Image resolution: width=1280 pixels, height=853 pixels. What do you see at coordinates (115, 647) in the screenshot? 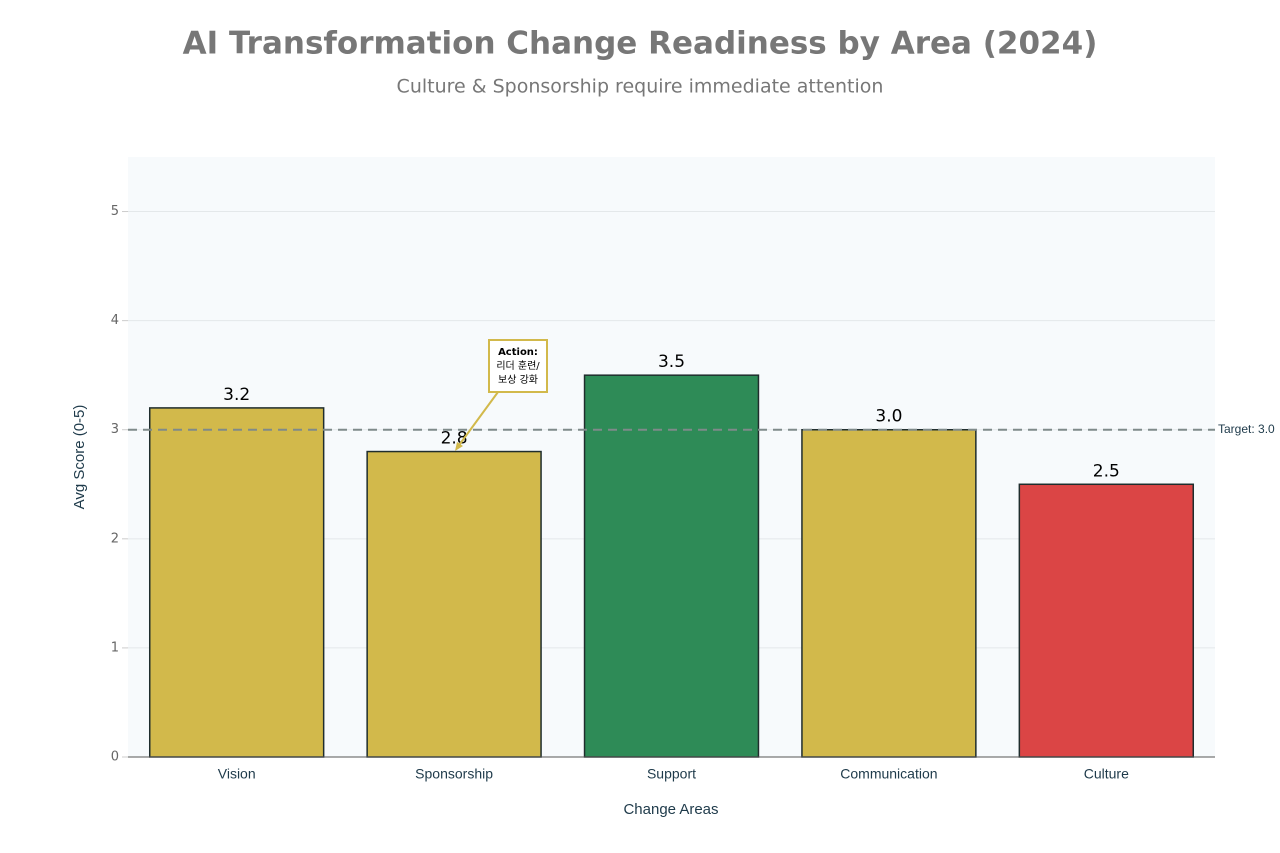
I see `y-tick-label: 1` at bounding box center [115, 647].